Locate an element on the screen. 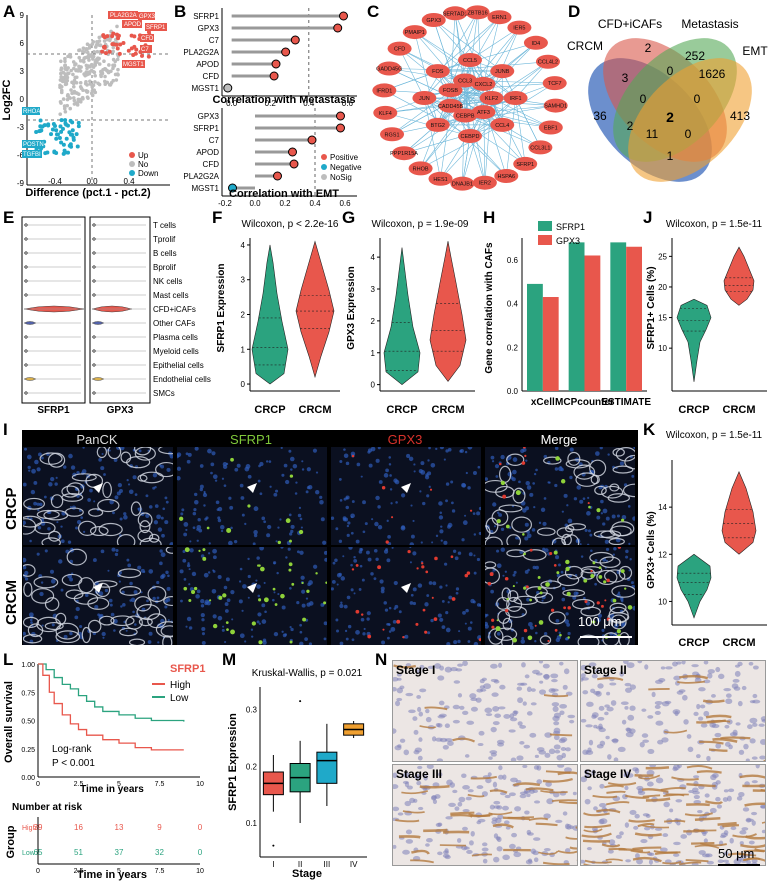 This screenshot has height=882, width=770. panel-b-bottom-dot is located at coordinates (277, 176).